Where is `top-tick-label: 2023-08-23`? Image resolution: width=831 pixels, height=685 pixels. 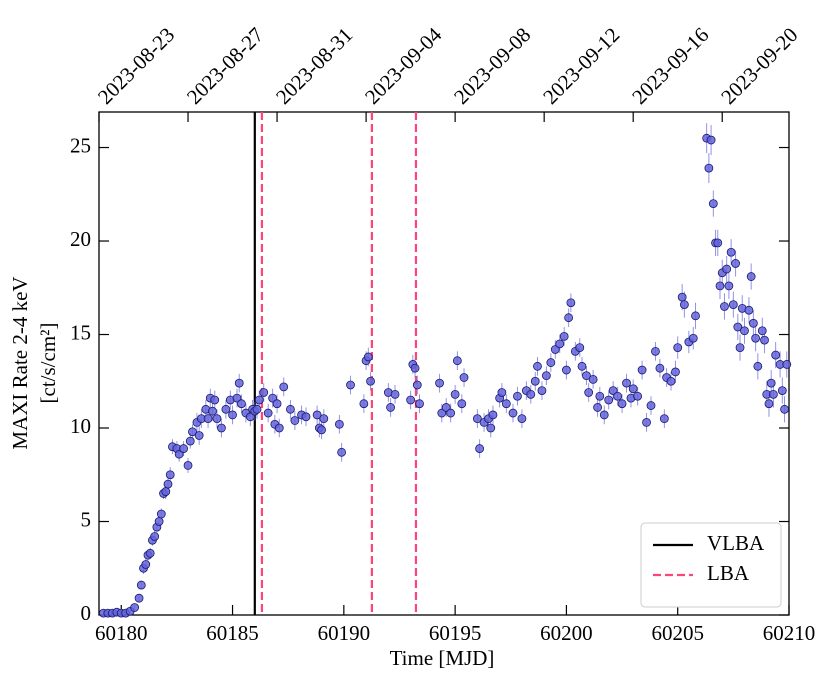
top-tick-label: 2023-08-23 is located at coordinates (136, 66).